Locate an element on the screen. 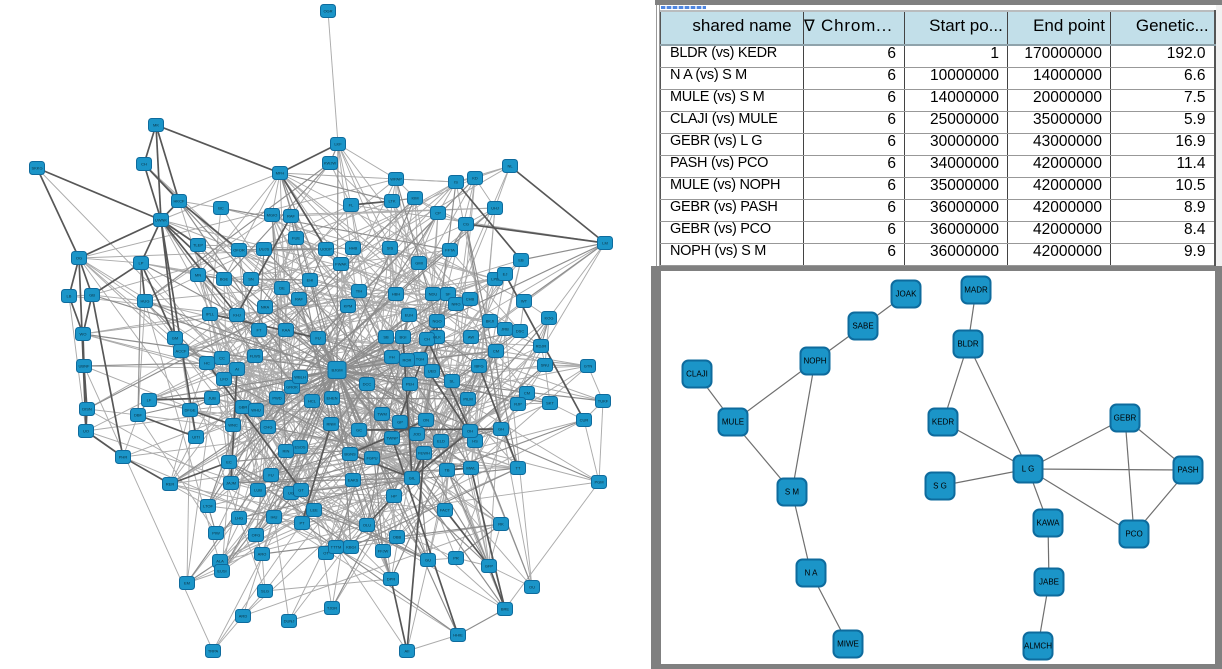 Image resolution: width=1222 pixels, height=669 pixels. svg-text: CP is located at coordinates (438, 213).